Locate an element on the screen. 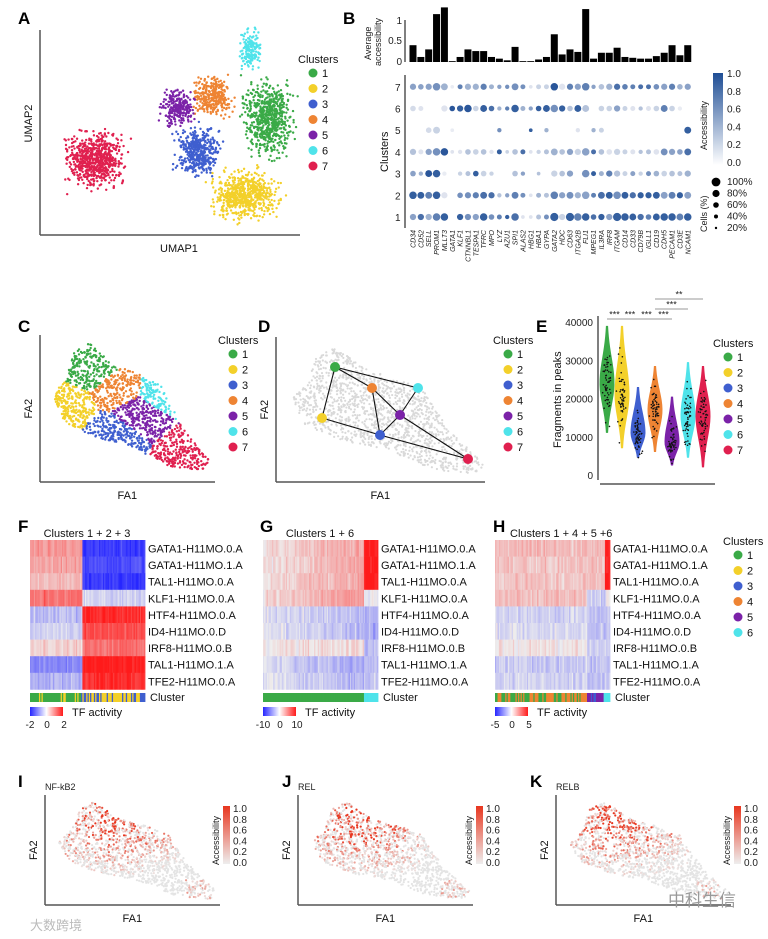 The width and height of the screenshot is (768, 939). bar-IGLL1 is located at coordinates (648, 60).